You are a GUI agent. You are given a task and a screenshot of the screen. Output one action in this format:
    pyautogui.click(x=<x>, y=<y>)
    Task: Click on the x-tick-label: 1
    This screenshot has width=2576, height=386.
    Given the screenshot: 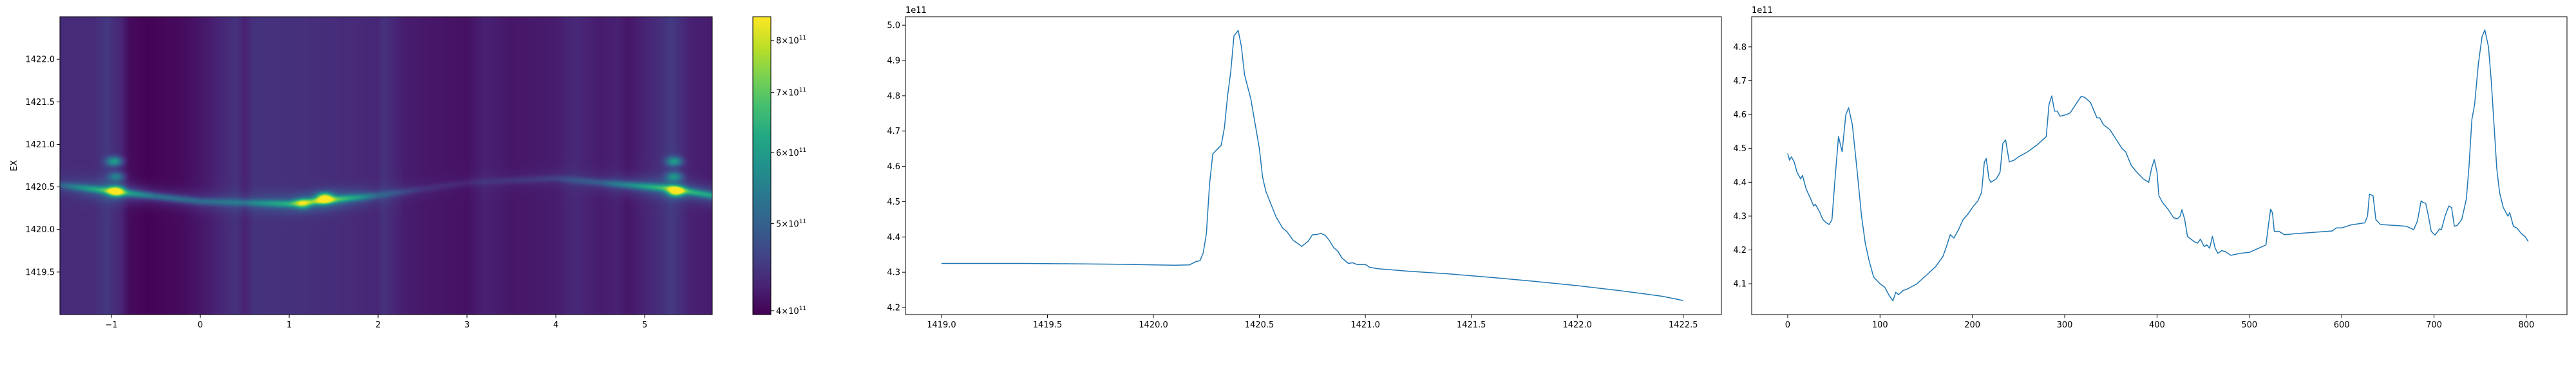 What is the action you would take?
    pyautogui.click(x=289, y=325)
    